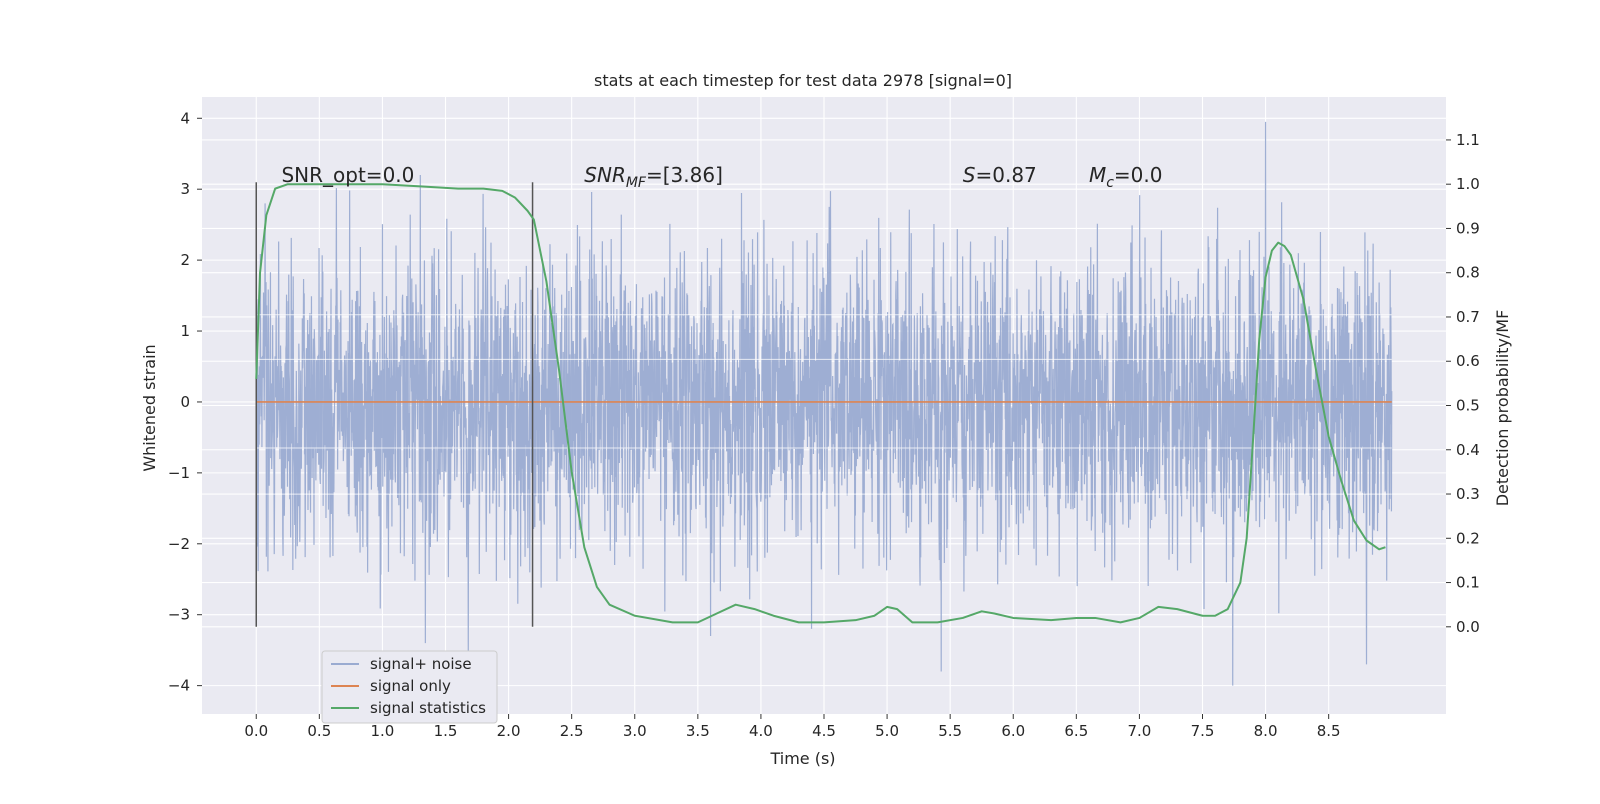 The width and height of the screenshot is (1600, 804). What do you see at coordinates (1468, 140) in the screenshot?
I see `y2-tick-label: 1.1` at bounding box center [1468, 140].